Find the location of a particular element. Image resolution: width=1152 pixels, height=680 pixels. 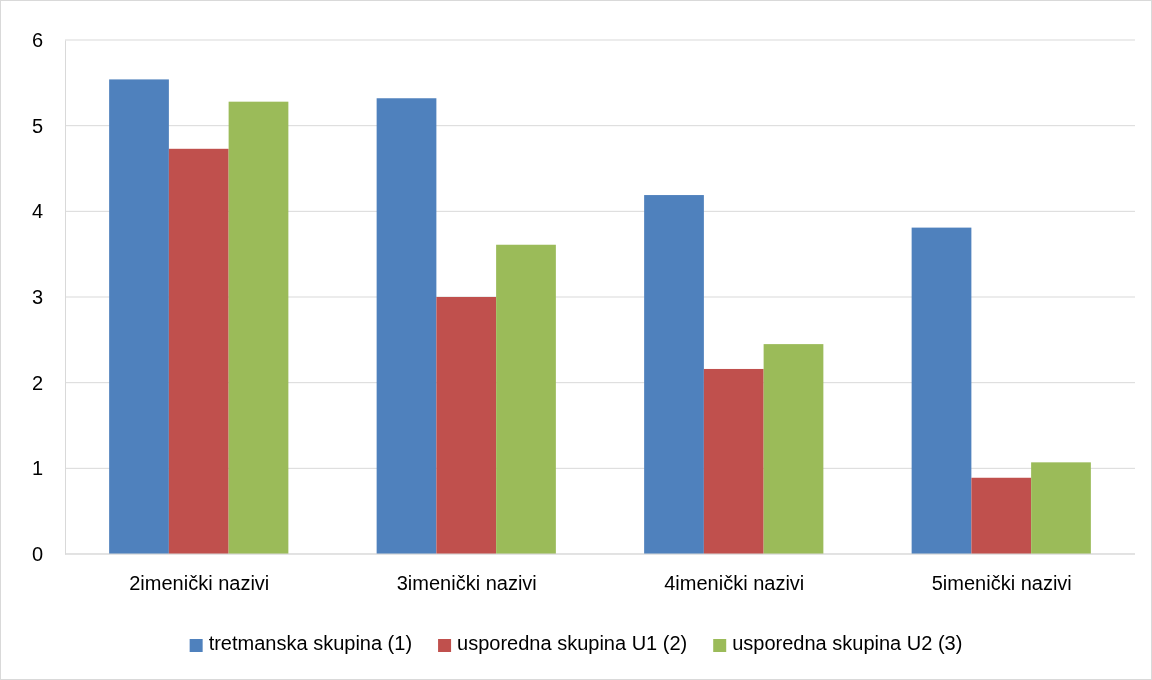

legend-label: usporedna skupina U1 (2) is located at coordinates (572, 643).